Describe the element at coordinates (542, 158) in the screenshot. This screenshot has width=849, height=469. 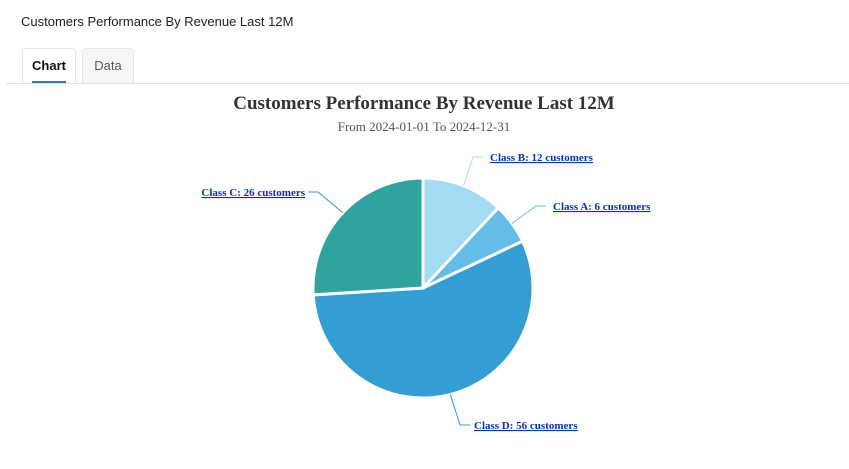
I see `data-label-class-b: Class B: 12 customers` at that location.